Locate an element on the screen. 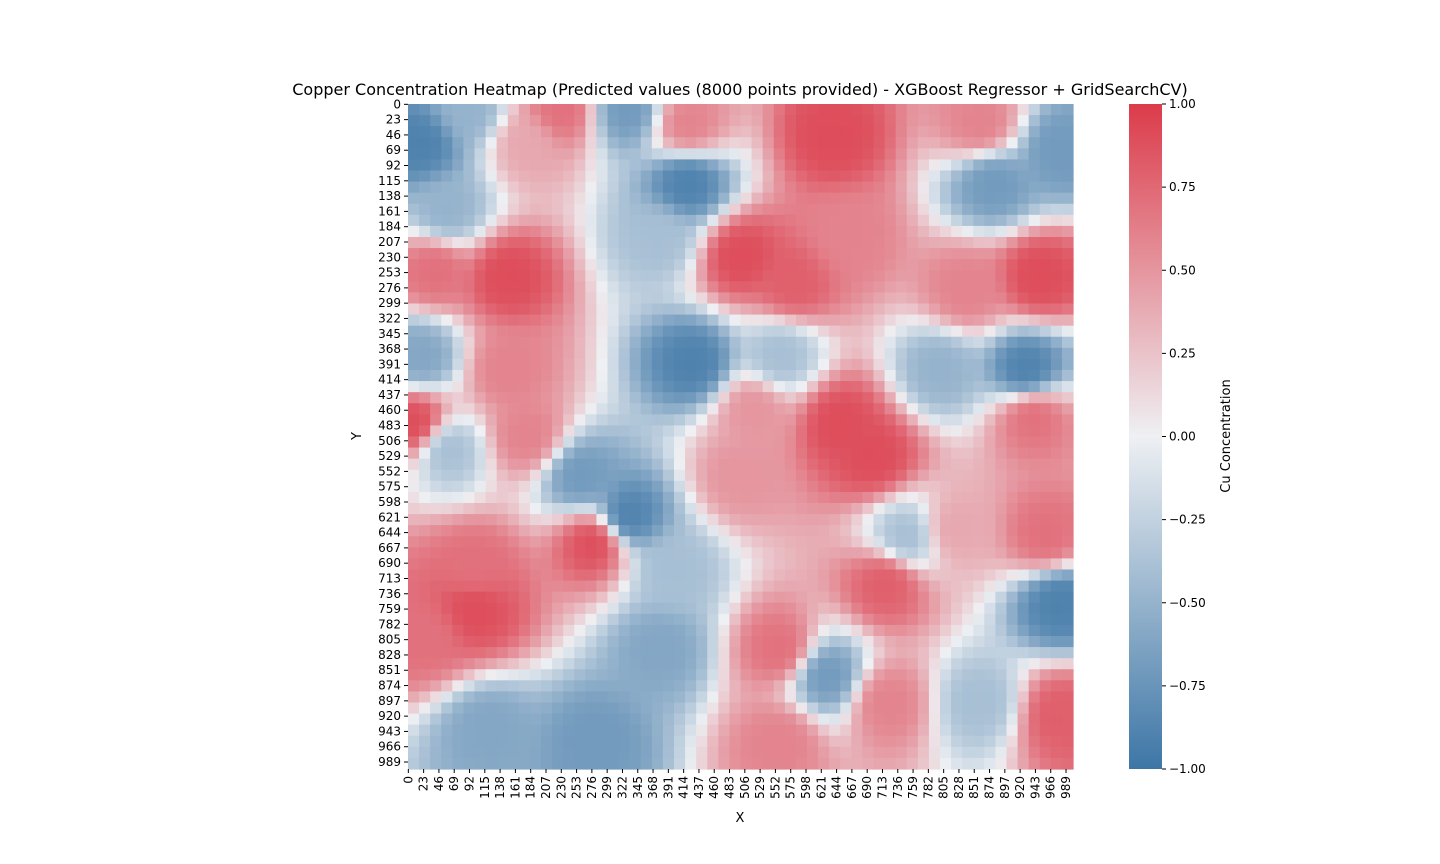  x-tick-label: 874 is located at coordinates (990, 787).